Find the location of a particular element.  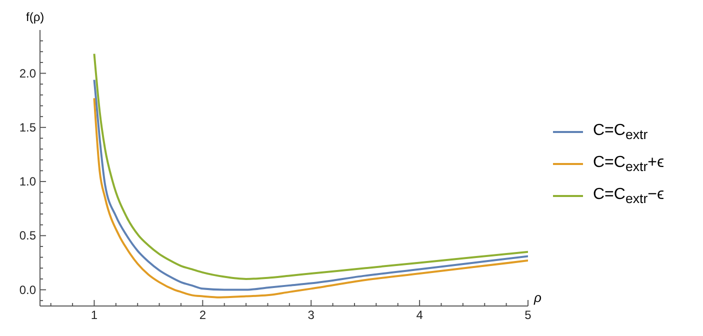

x-tick-label: 1 is located at coordinates (94, 315).